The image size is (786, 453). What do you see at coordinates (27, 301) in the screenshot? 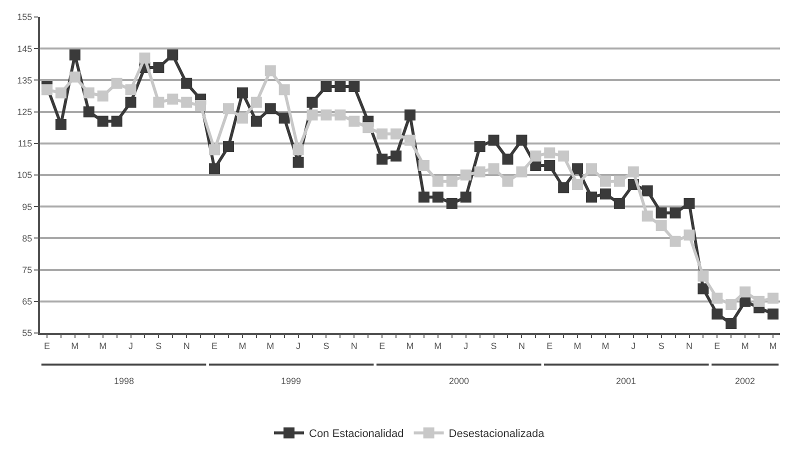
I see `y-tick-label: 65` at bounding box center [27, 301].